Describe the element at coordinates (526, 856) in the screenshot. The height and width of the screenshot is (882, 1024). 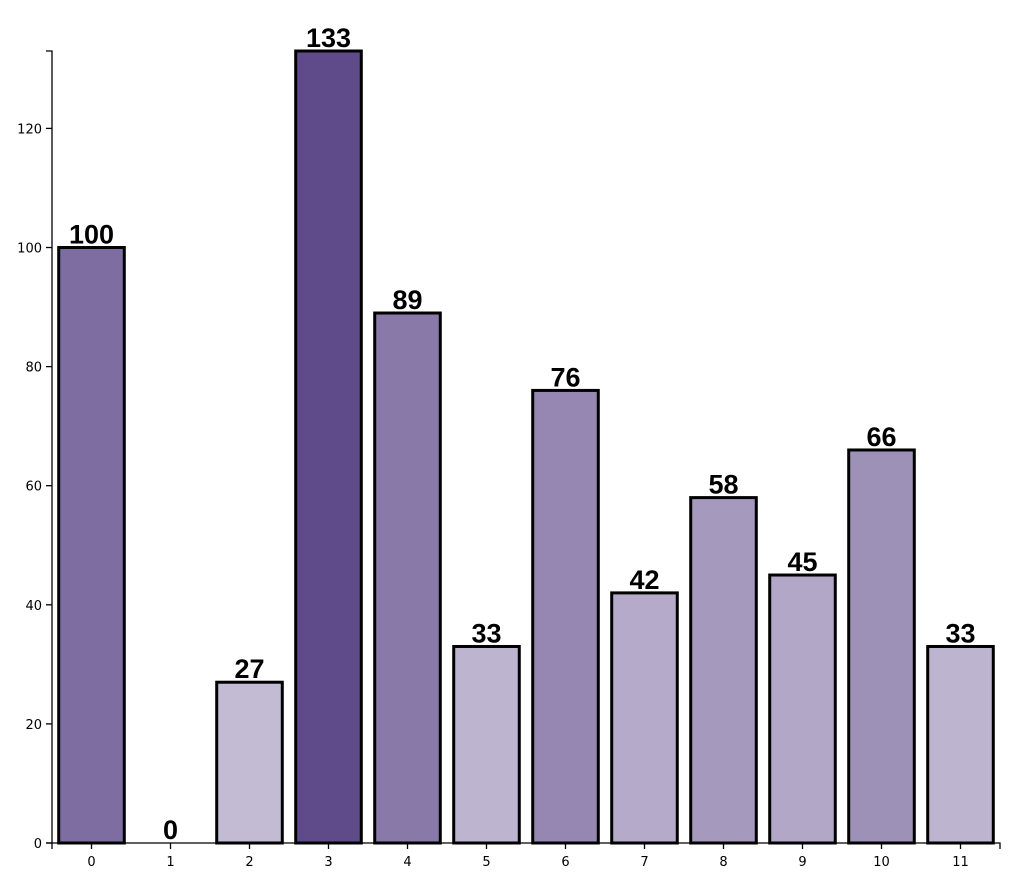
I see `x-axis: 0 1 2 3 4 5 6 7 8 9 10 11` at that location.